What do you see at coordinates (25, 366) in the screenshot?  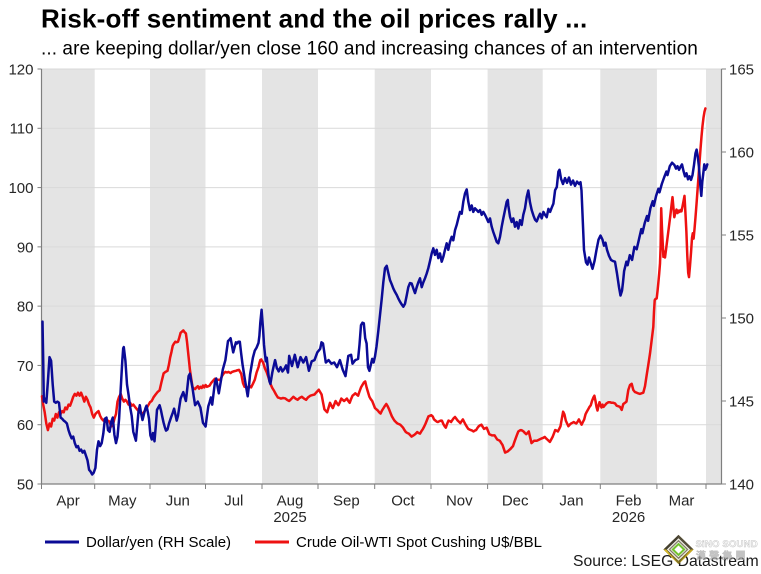 I see `svg-text: 70` at bounding box center [25, 366].